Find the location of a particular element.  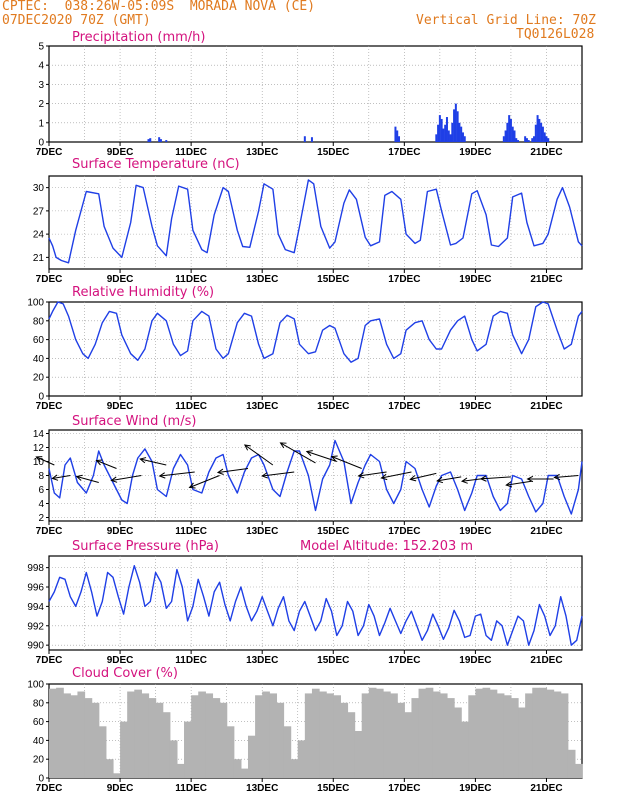

cloud-cover-xtick-label: 17DEC is located at coordinates (404, 788).